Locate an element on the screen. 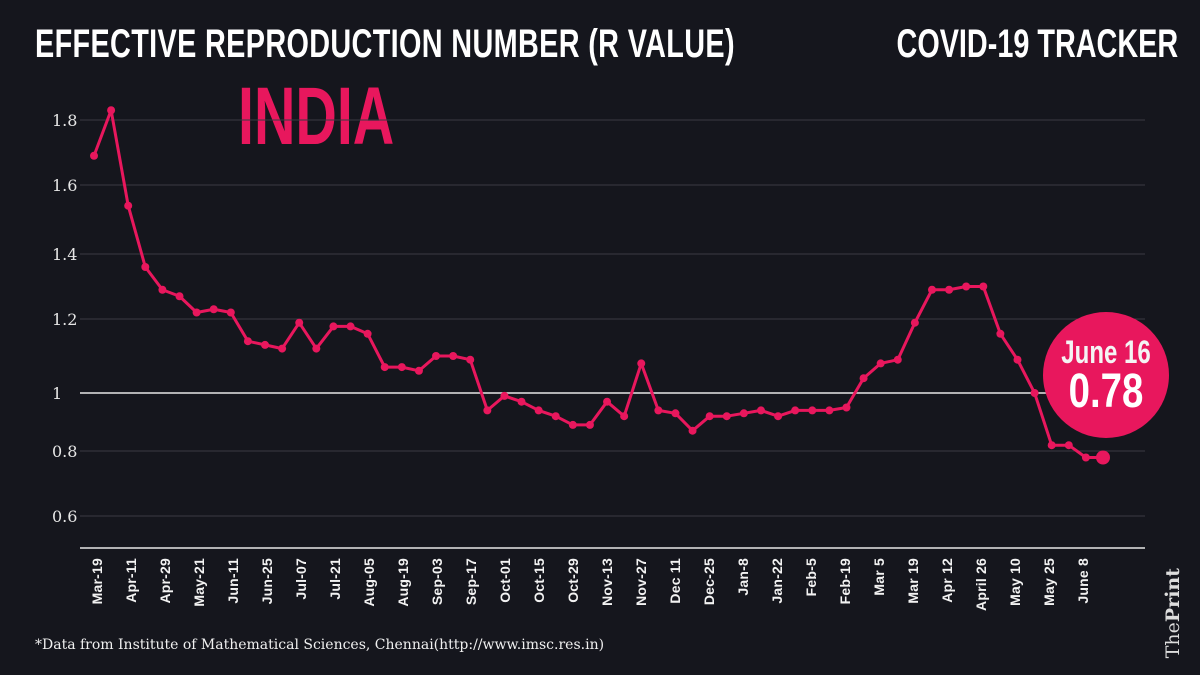 The width and height of the screenshot is (1200, 675). x-tick-label: Nov-27 is located at coordinates (641, 582).